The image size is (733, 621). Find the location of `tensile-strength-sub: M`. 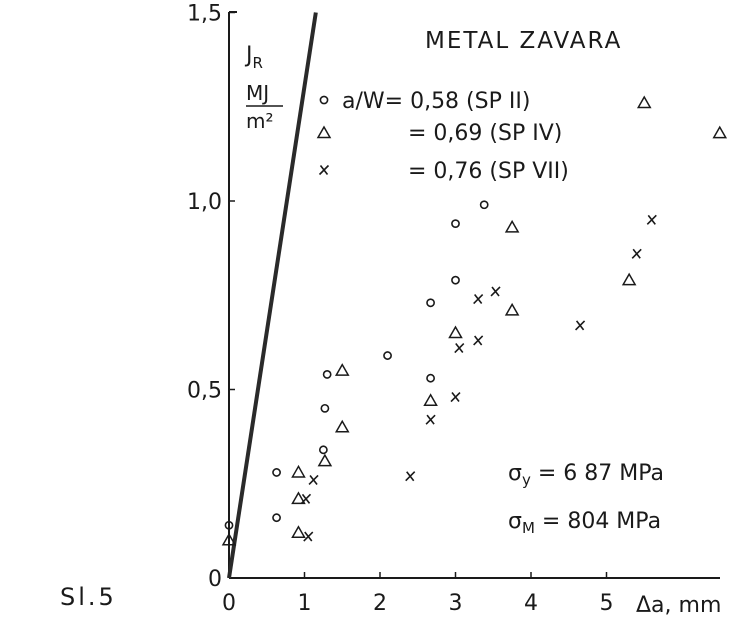

tensile-strength-sub: M is located at coordinates (528, 528).